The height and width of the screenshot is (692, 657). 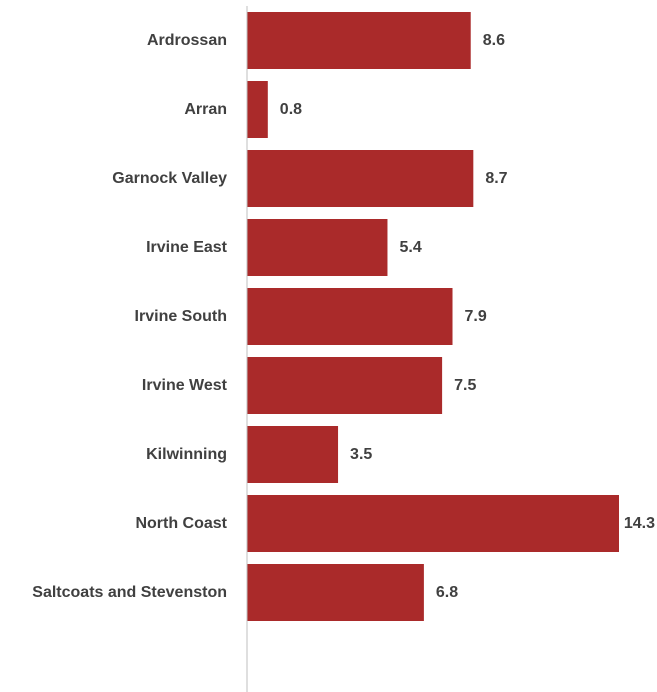 I want to click on category-label-0: Ardrossan, so click(x=187, y=40).